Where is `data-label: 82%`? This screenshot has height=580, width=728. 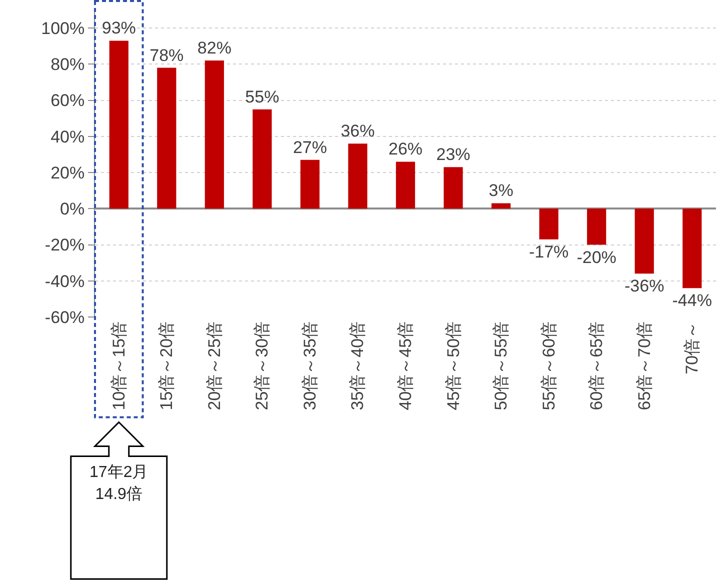 data-label: 82% is located at coordinates (214, 48).